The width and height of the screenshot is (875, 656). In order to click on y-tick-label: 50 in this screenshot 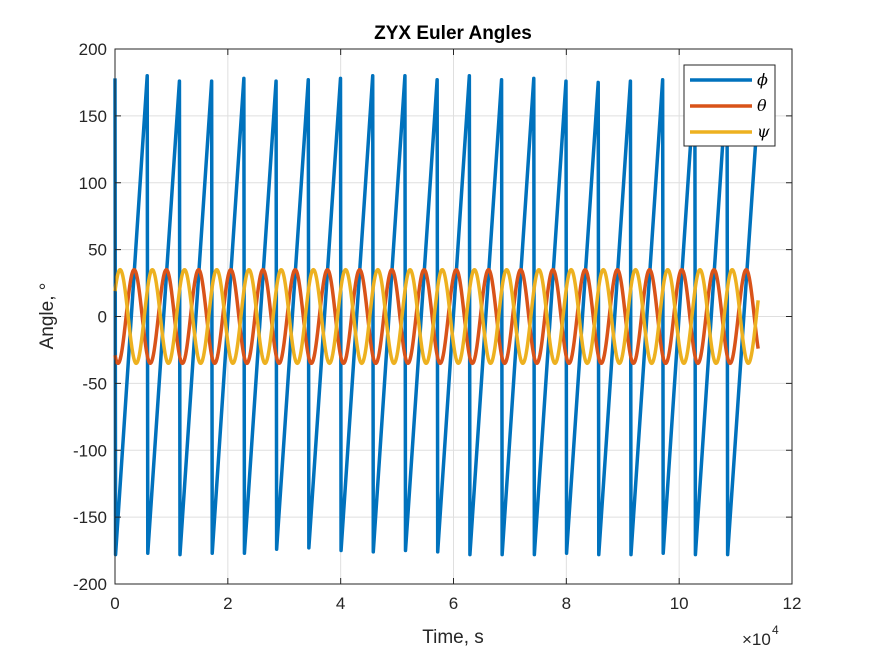, I will do `click(97, 250)`.